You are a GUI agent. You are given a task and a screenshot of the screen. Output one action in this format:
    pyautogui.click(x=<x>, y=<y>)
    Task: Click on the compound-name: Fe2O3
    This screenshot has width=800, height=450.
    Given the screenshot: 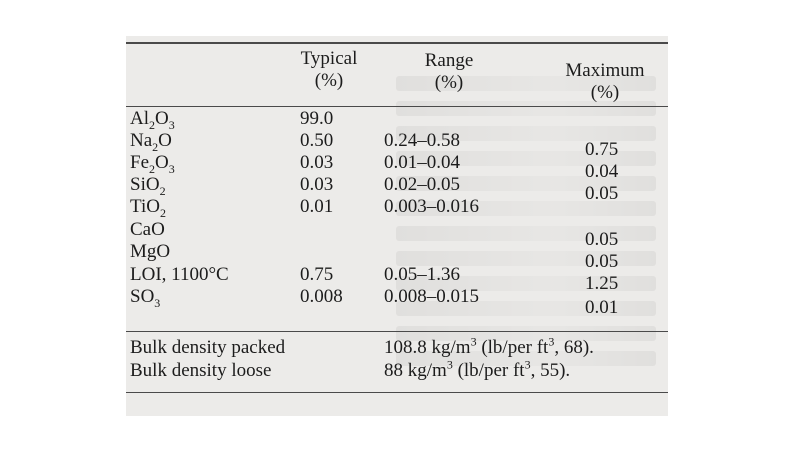 What is the action you would take?
    pyautogui.click(x=152, y=164)
    